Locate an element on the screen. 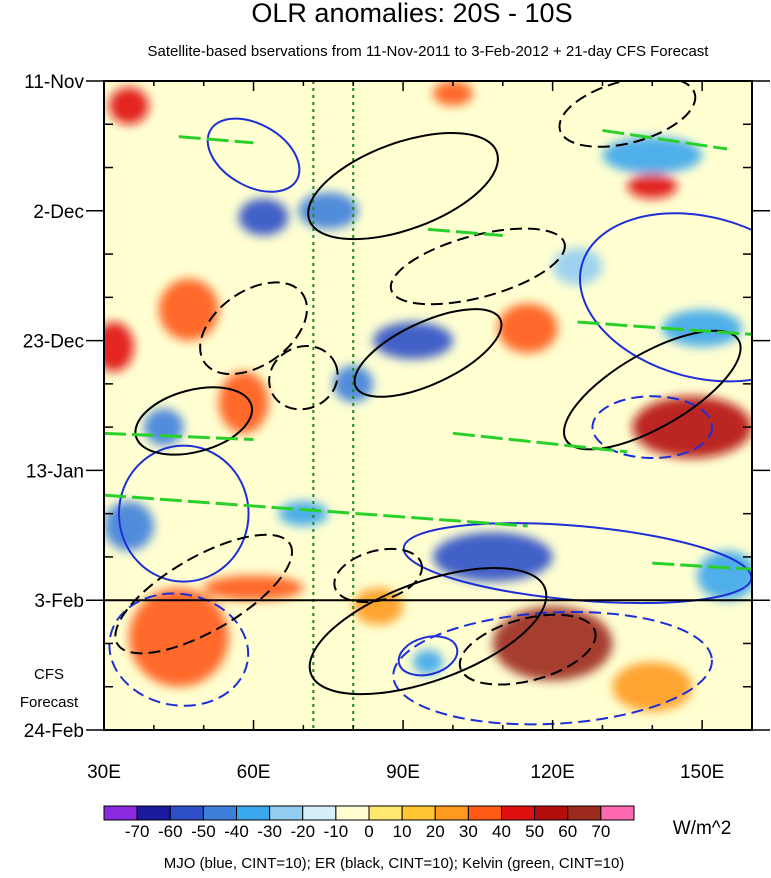 This screenshot has height=878, width=771. x-tick-label: 120E is located at coordinates (552, 772).